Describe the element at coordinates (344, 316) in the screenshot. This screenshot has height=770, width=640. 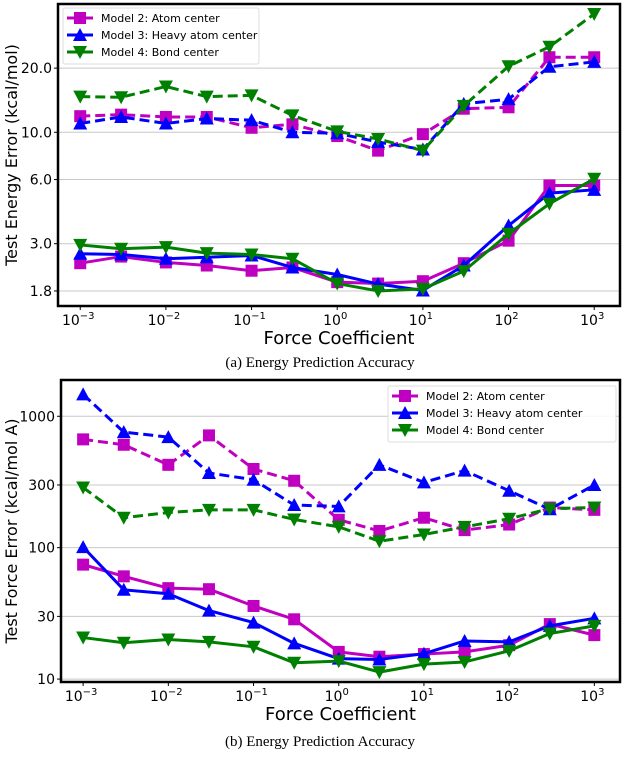
I see `x-tick-exponent: 0` at that location.